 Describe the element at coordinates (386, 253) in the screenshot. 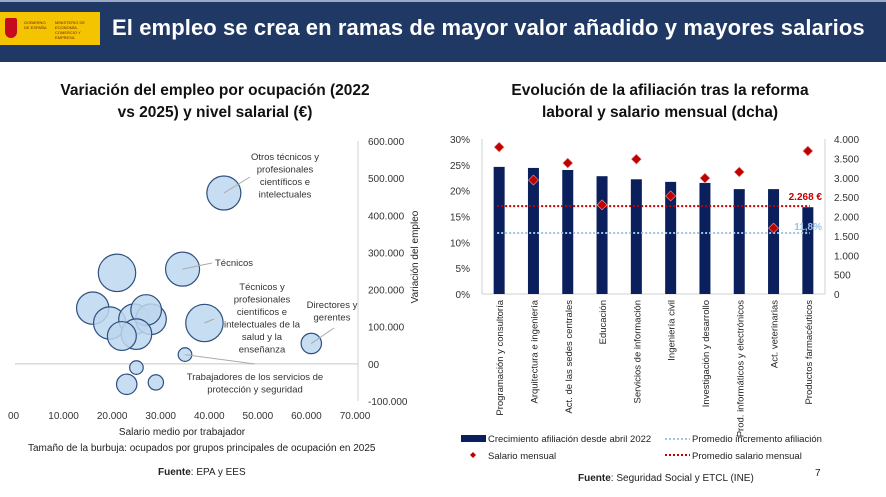

I see `y-tick-label: 300.000` at that location.